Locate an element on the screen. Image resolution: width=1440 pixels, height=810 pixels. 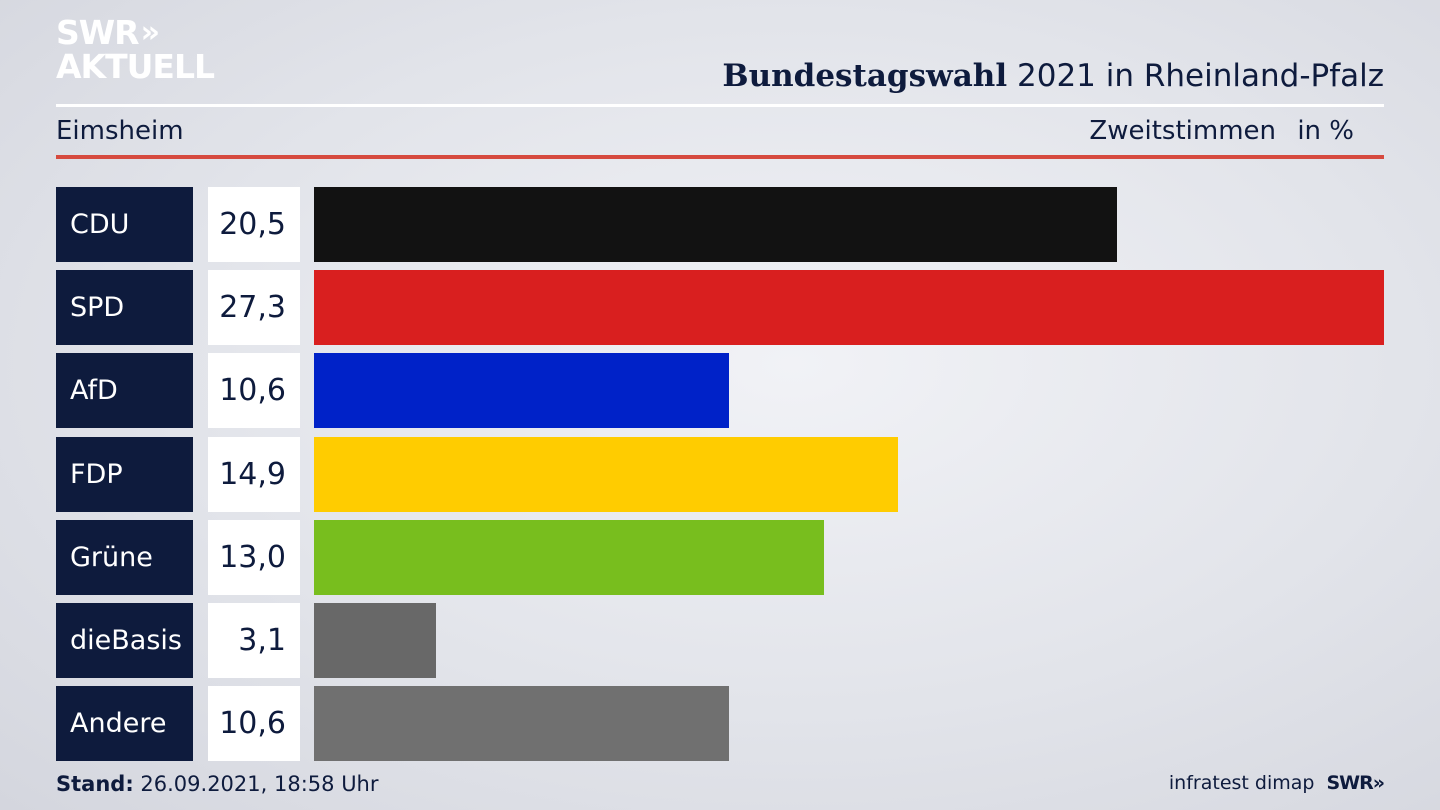
party-label: FDP is located at coordinates (124, 474).